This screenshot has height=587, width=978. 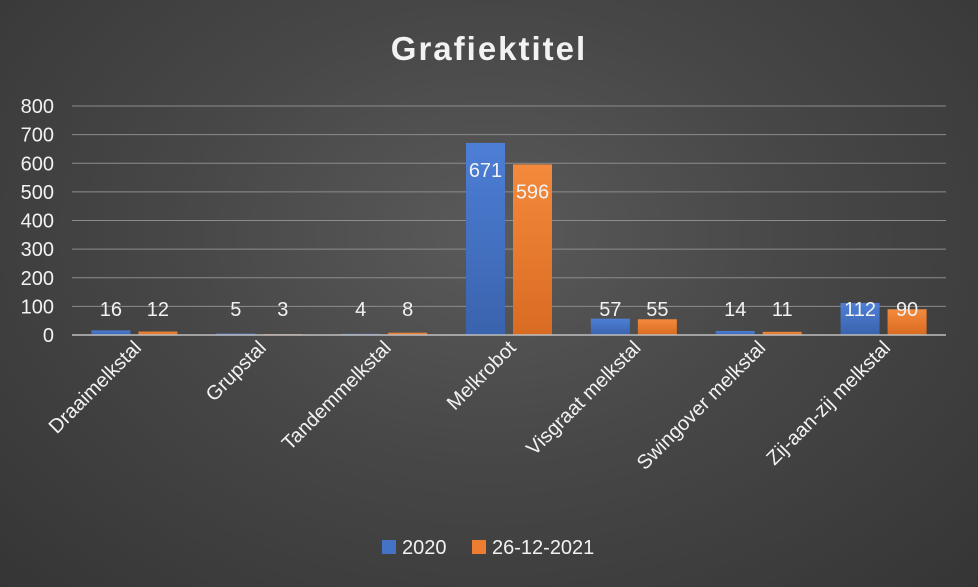 I want to click on x-tick-label: Swingover melkstal, so click(x=701, y=405).